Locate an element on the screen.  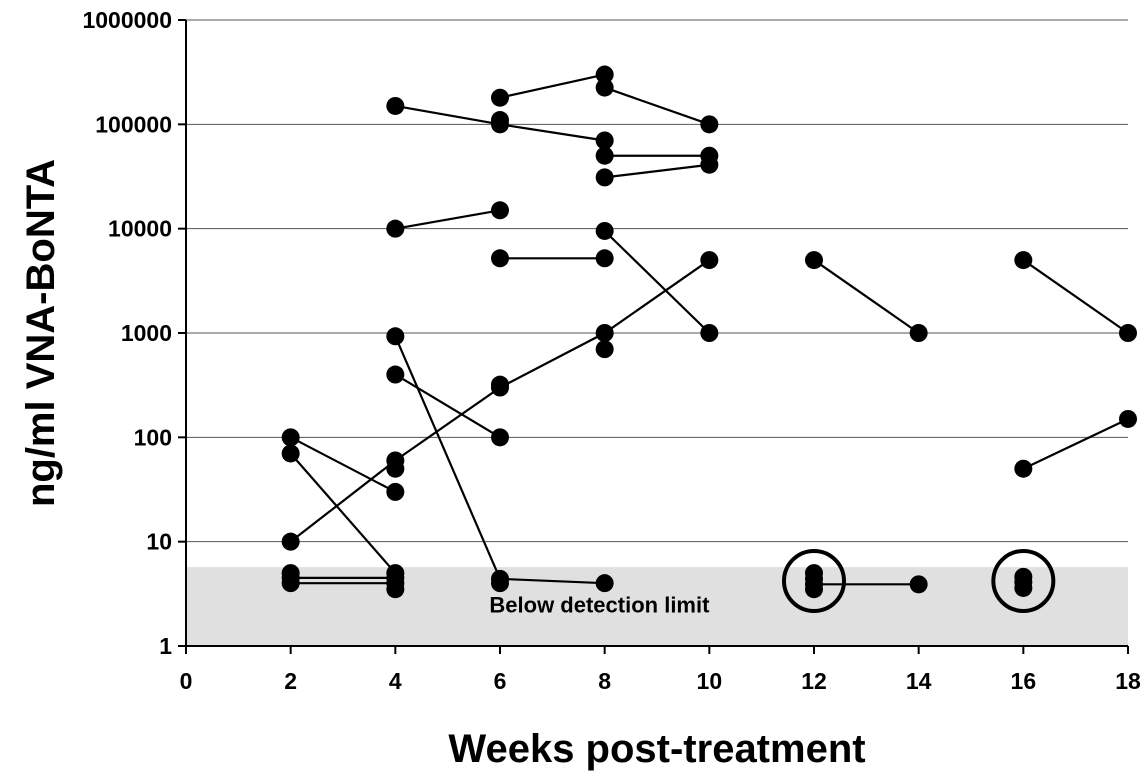
y-tick-label: 100 is located at coordinates (153, 437).